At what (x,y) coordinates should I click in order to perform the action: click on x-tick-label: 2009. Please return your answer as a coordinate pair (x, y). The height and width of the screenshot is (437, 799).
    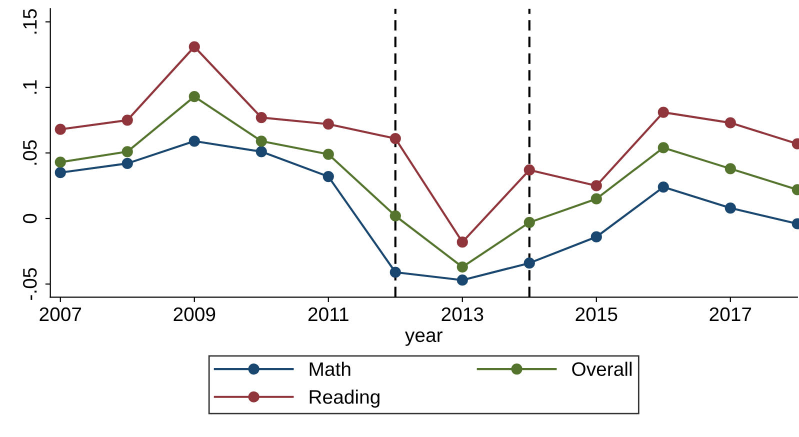
    Looking at the image, I should click on (195, 314).